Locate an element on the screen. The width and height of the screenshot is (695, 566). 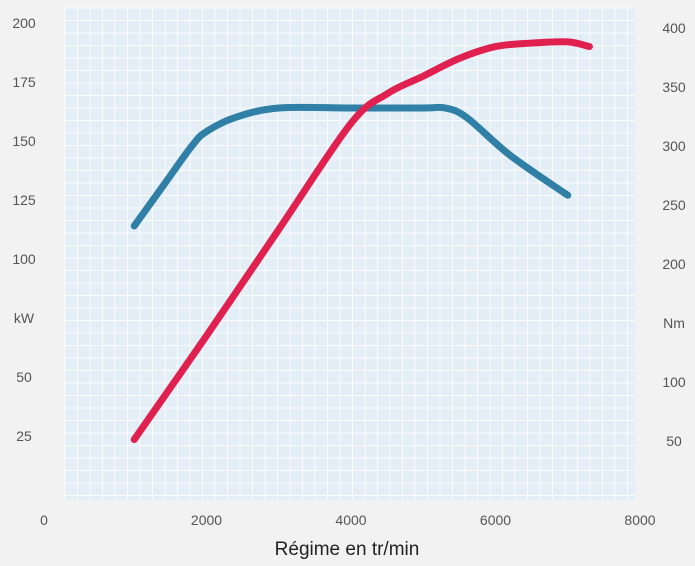
left-axis-unit: kW is located at coordinates (24, 318).